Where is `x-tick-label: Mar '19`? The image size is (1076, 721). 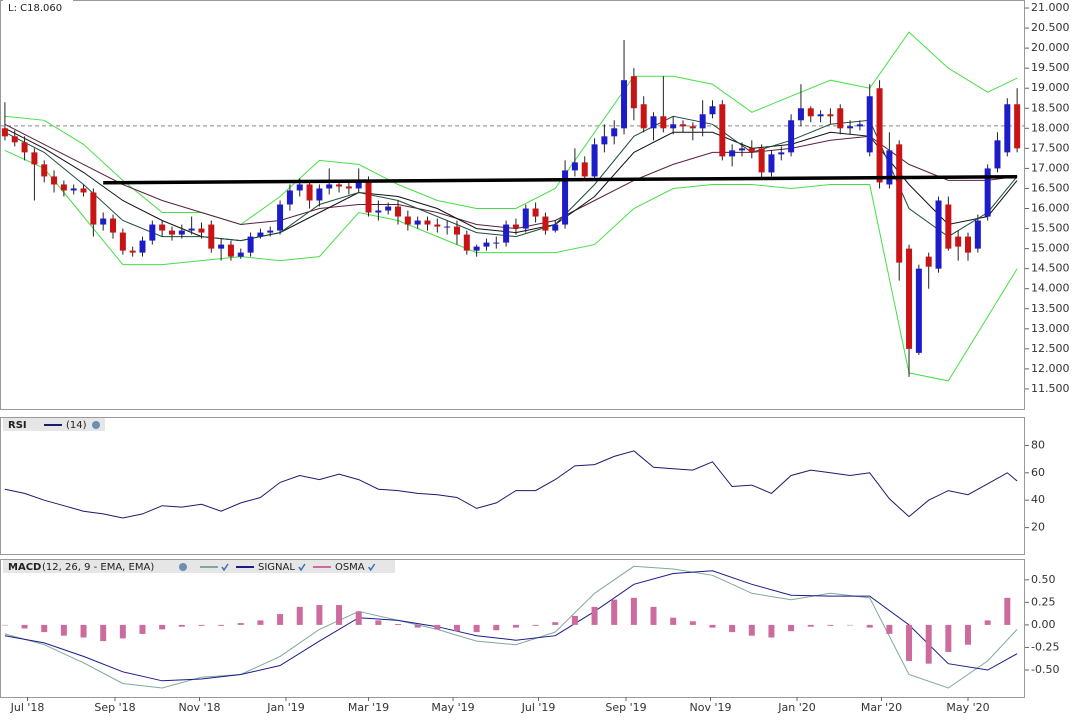
x-tick-label: Mar '19 is located at coordinates (368, 707).